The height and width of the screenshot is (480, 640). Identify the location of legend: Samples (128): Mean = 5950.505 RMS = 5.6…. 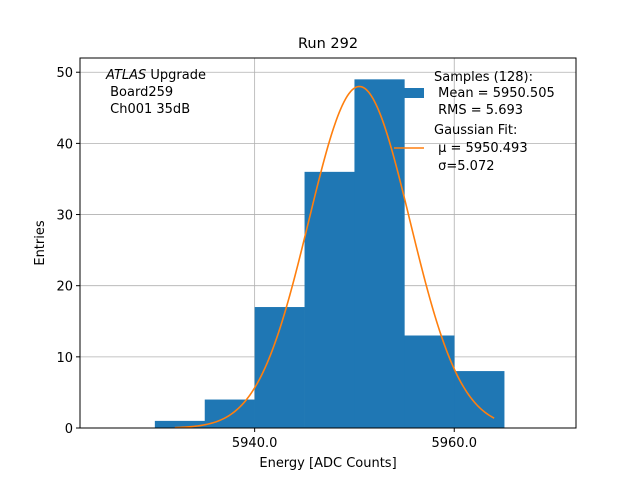
(474, 122).